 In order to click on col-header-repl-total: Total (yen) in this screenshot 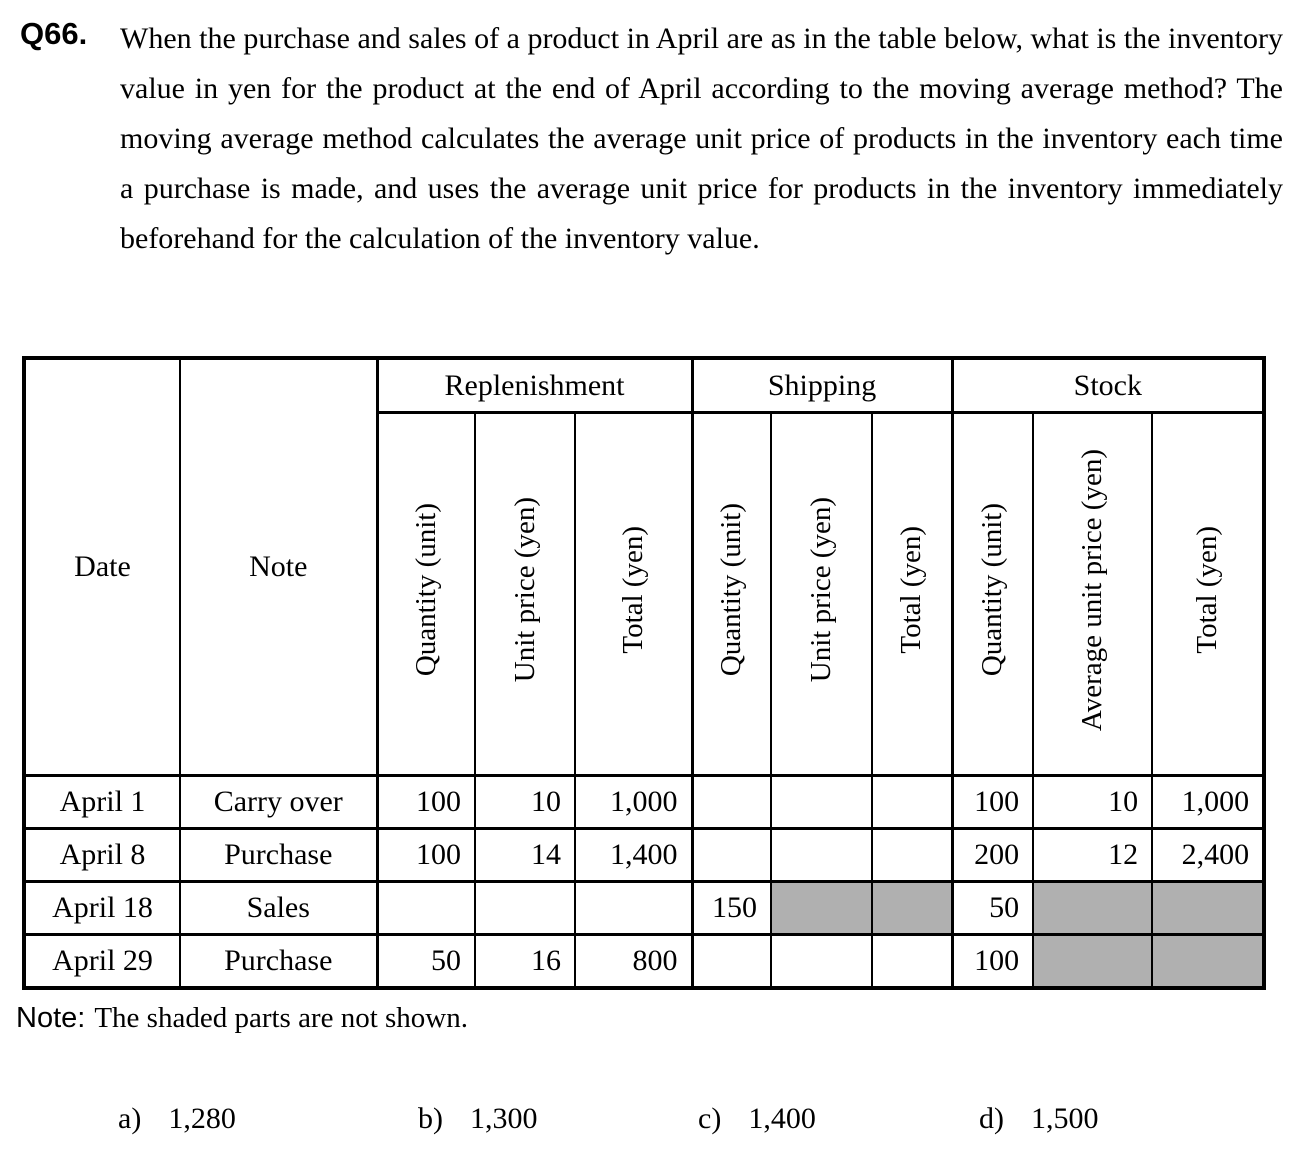, I will do `click(633, 594)`.